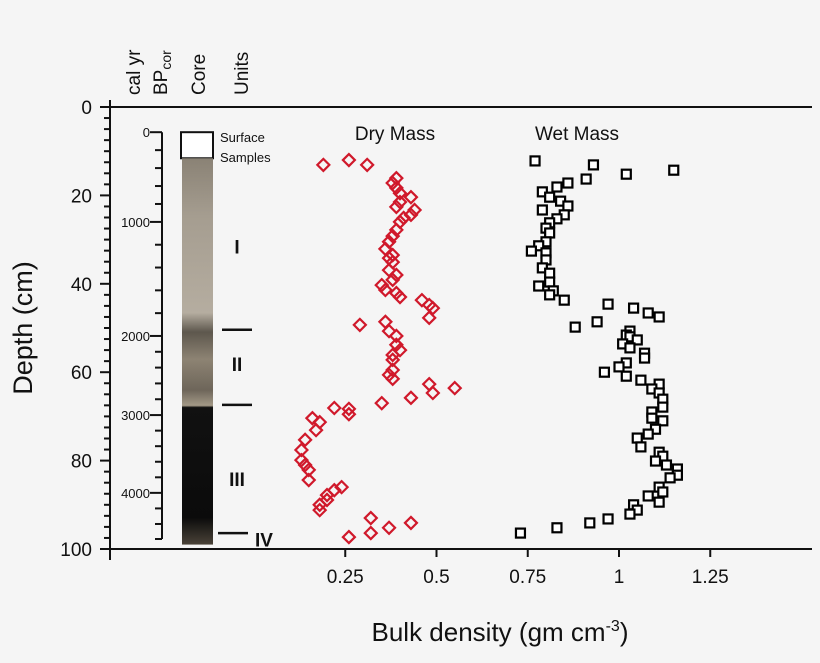  What do you see at coordinates (161, 82) in the screenshot?
I see `header-bp: BP` at bounding box center [161, 82].